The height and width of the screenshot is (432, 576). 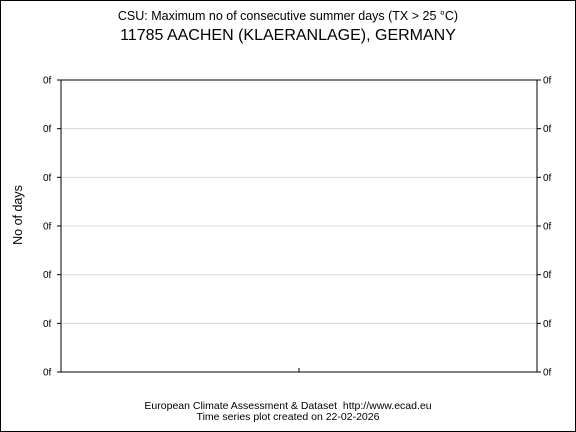 I want to click on chart-subtitle: 11785 AACHEN (KLAERANLAGE), GERMANY, so click(x=288, y=35).